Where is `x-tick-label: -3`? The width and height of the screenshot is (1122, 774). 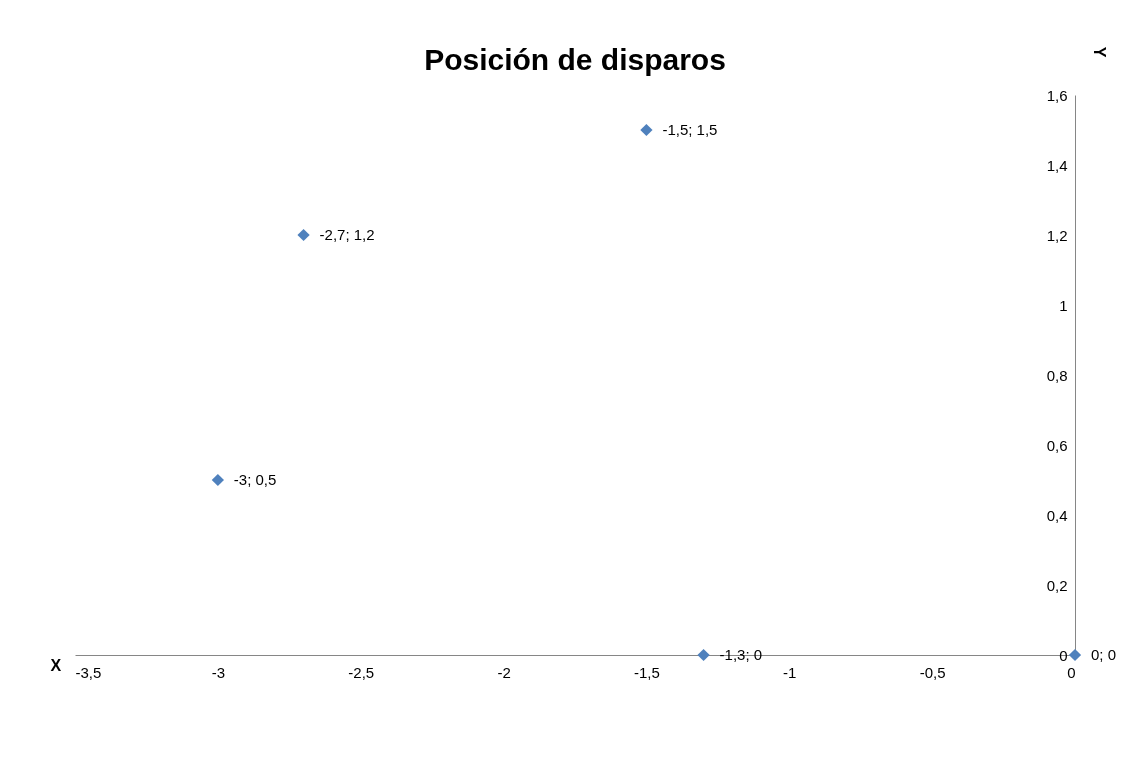
x-tick-label: -3 is located at coordinates (218, 672).